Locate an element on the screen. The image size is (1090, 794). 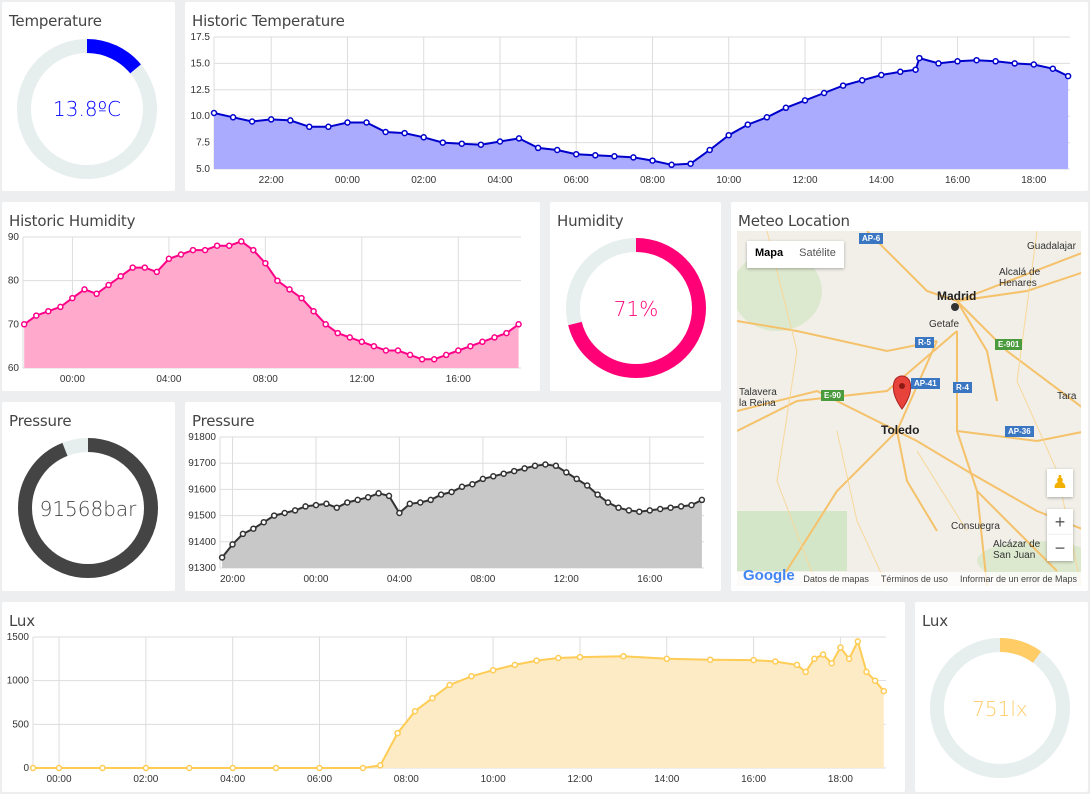
lux-value: 751lx is located at coordinates (1000, 709).